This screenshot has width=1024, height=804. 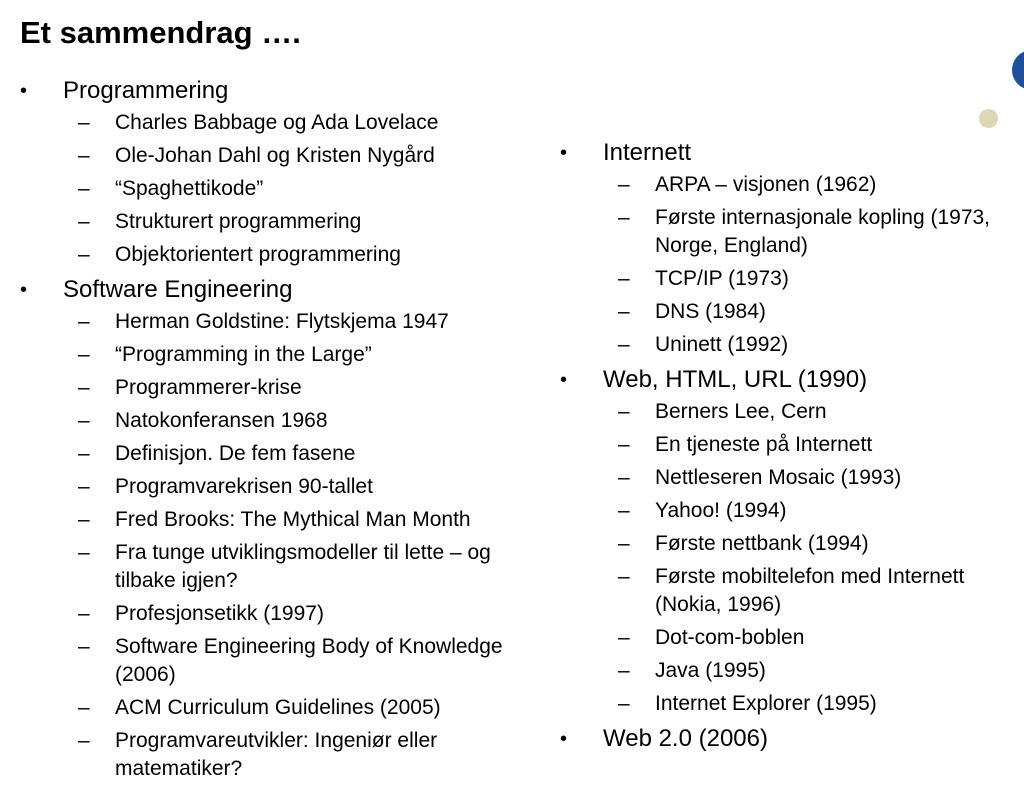 I want to click on subtopic-text: Berners Lee, Cern, so click(x=741, y=411).